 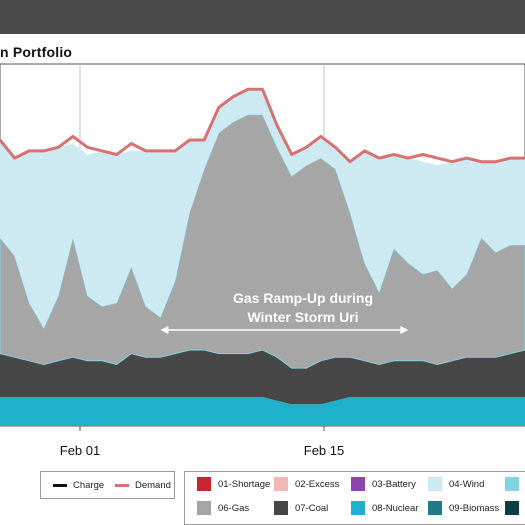 I want to click on area-08-nuclear, so click(x=262, y=411).